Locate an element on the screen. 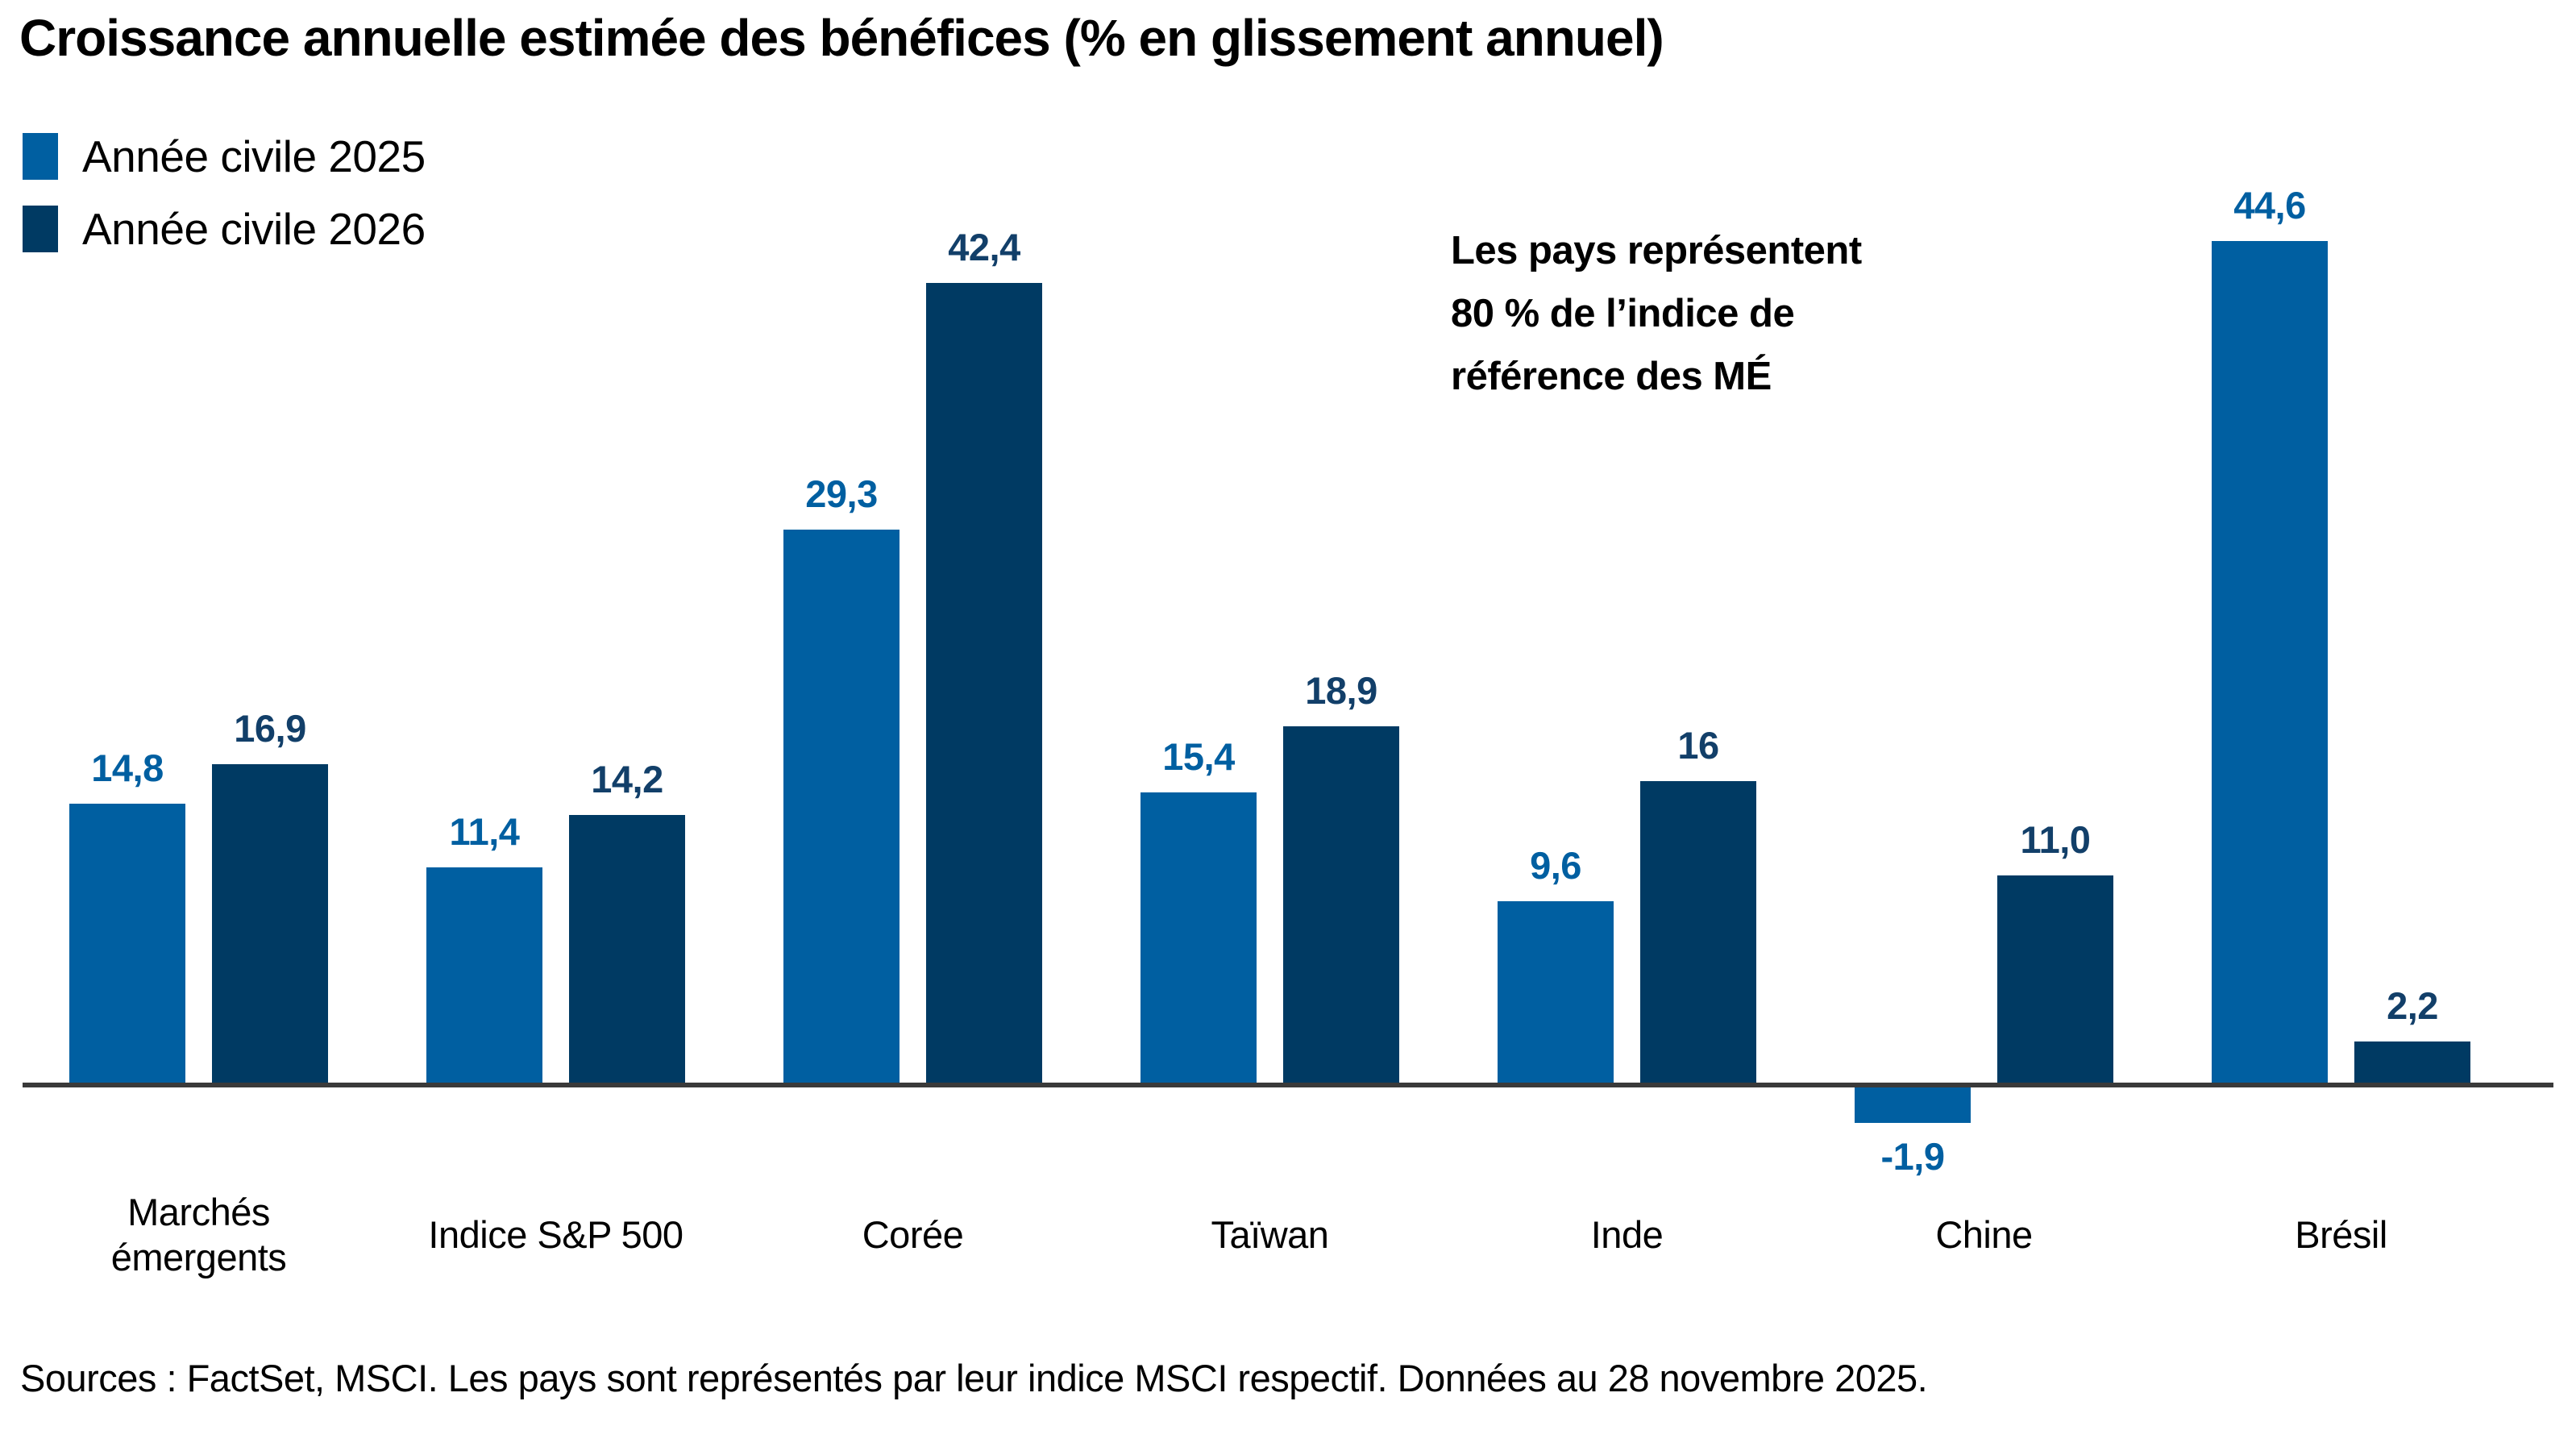 The height and width of the screenshot is (1451, 2576). bar-value-2026-group-5: 11,0 is located at coordinates (2055, 839).